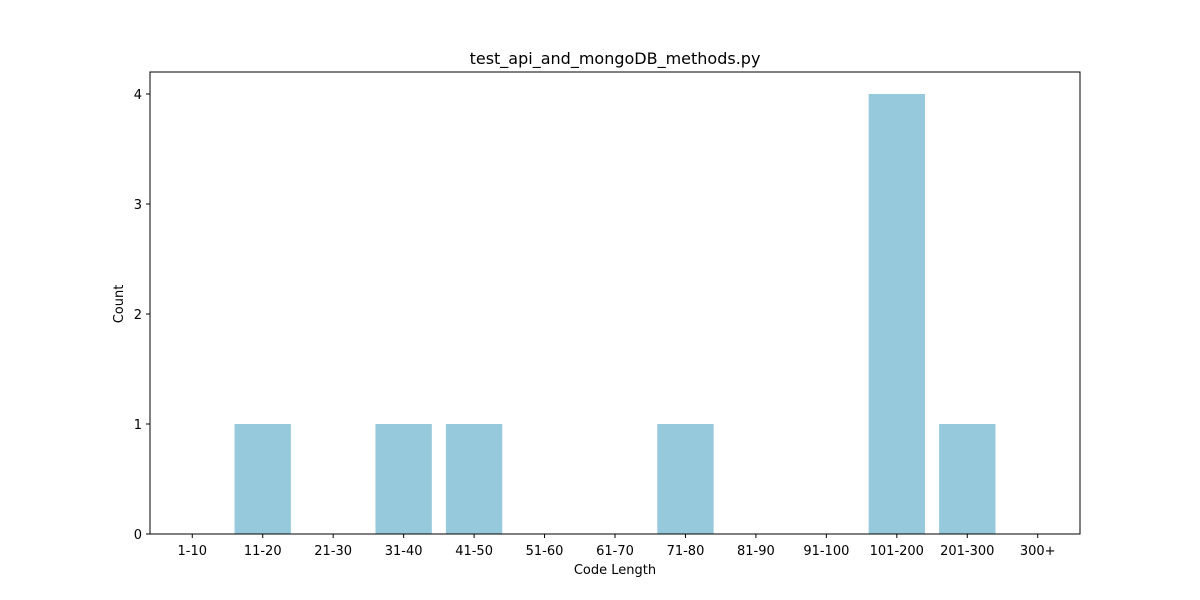 This screenshot has width=1200, height=600. What do you see at coordinates (333, 551) in the screenshot?
I see `x-tick-label: 21-30` at bounding box center [333, 551].